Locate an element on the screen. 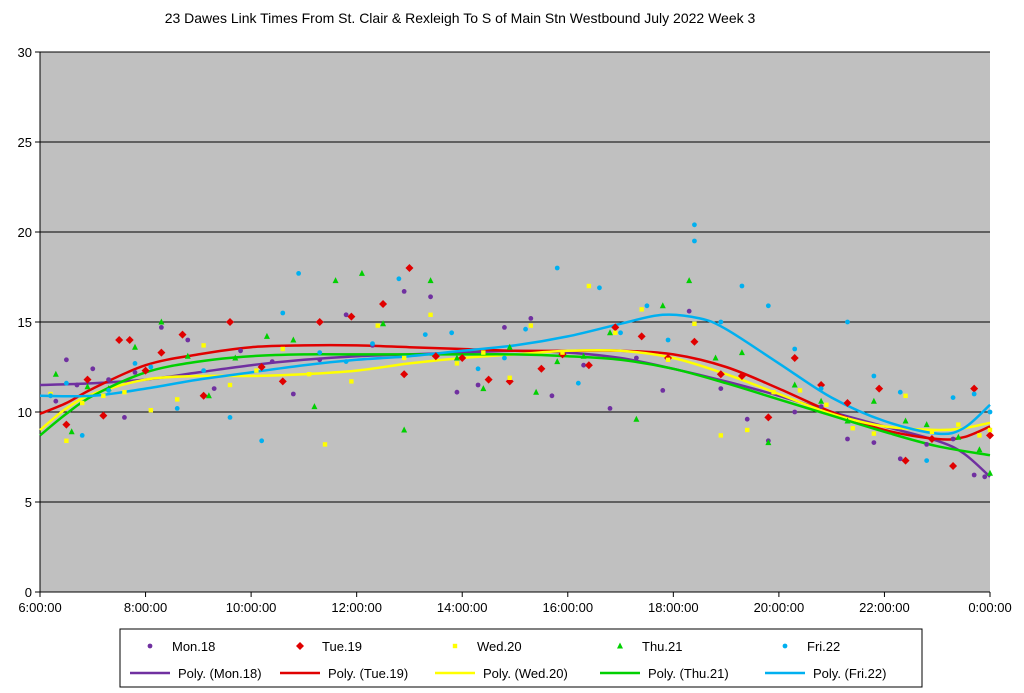 The image size is (1024, 693). y-tick-label: 10 is located at coordinates (25, 412).